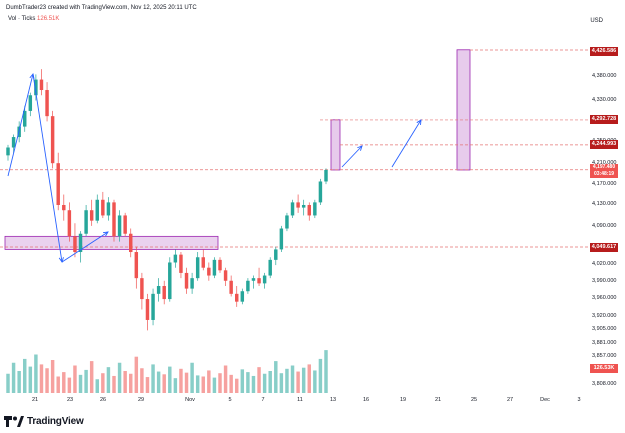  What do you see at coordinates (604, 204) in the screenshot?
I see `y-tick-label: 4,130.000` at bounding box center [604, 204].